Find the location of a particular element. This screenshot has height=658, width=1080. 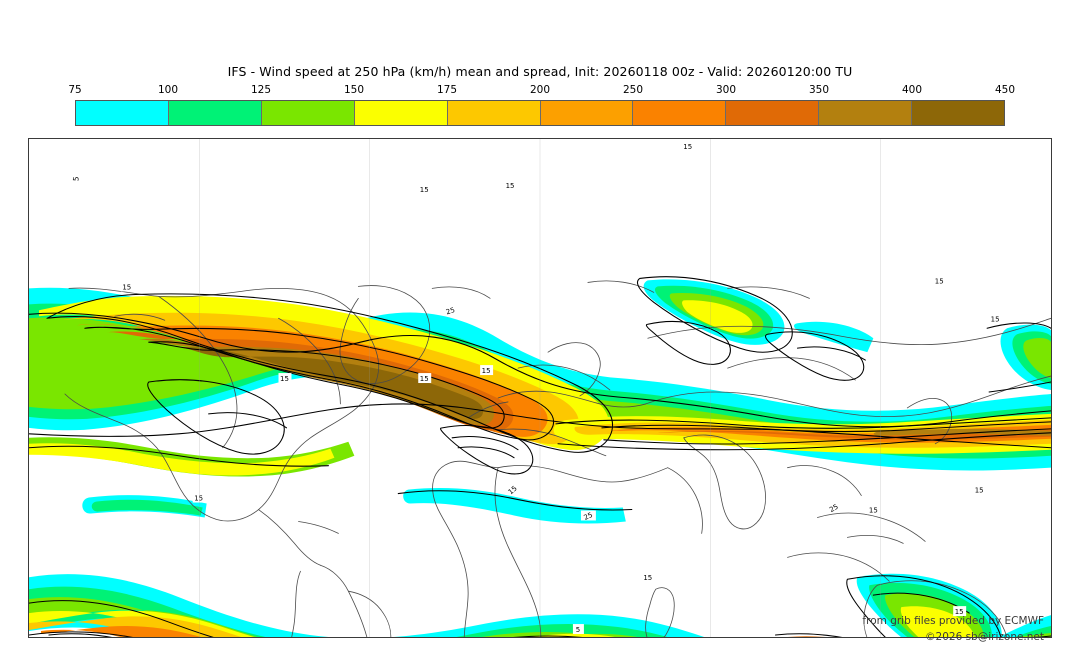

colorbar: 75 100 125 150 175 200 250 300 350 400 450 is located at coordinates (541, 107).